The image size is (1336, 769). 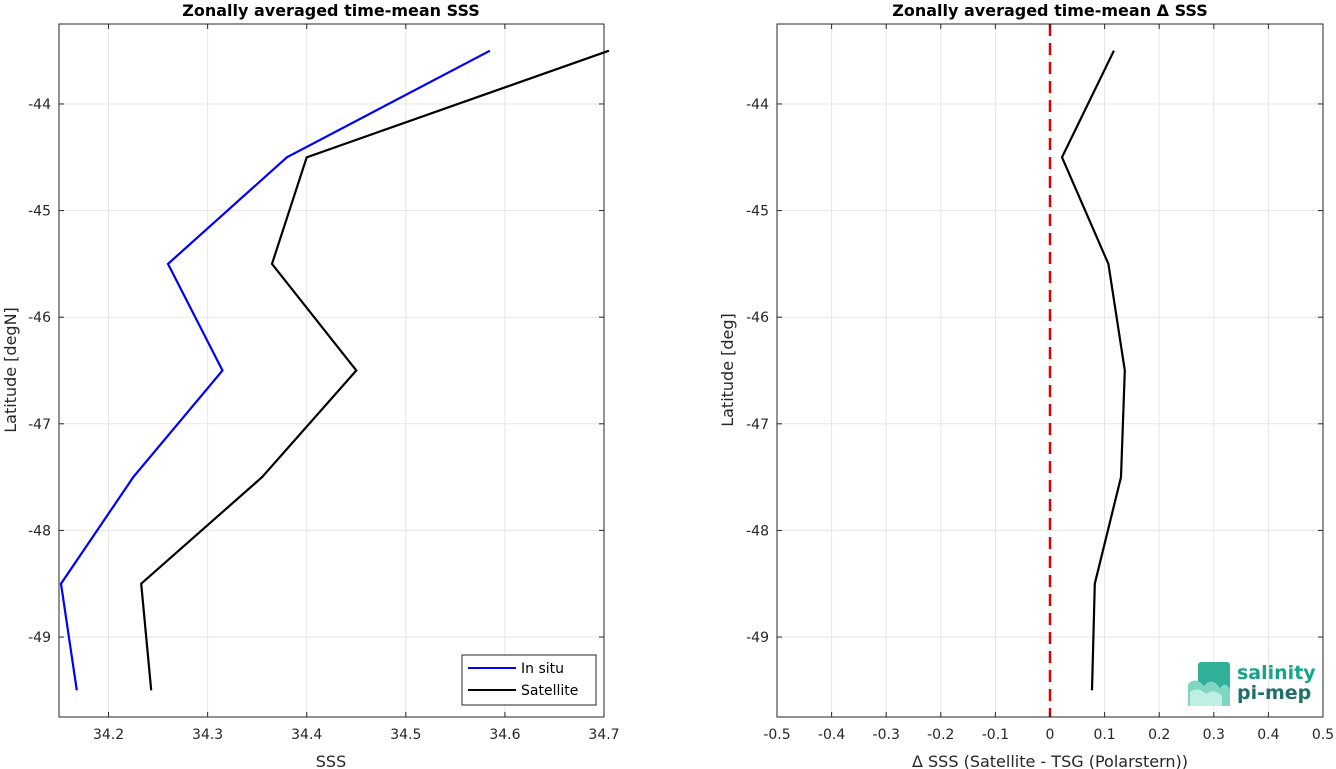 I want to click on delta-sss-series-line-delta, so click(x=1093, y=370).